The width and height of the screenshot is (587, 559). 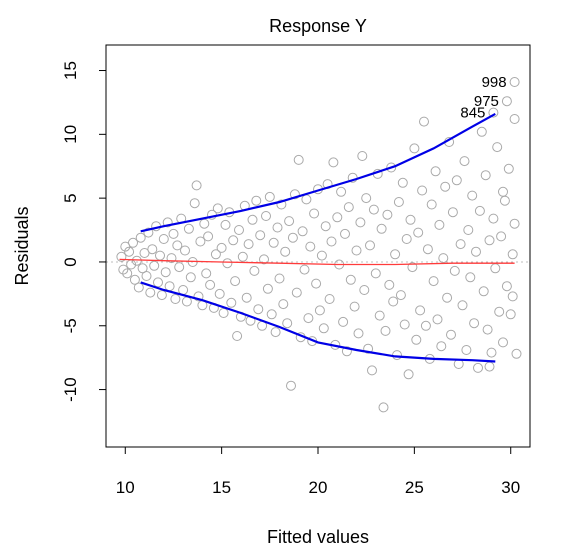 What do you see at coordinates (486, 101) in the screenshot?
I see `point-label: 975` at bounding box center [486, 101].